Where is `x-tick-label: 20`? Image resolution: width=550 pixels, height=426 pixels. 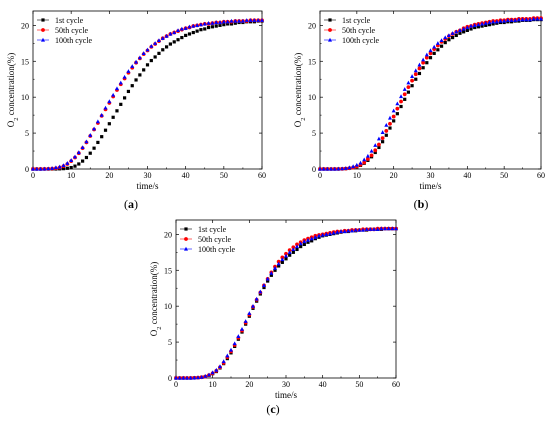
x-tick-label: 20 is located at coordinates (249, 384).